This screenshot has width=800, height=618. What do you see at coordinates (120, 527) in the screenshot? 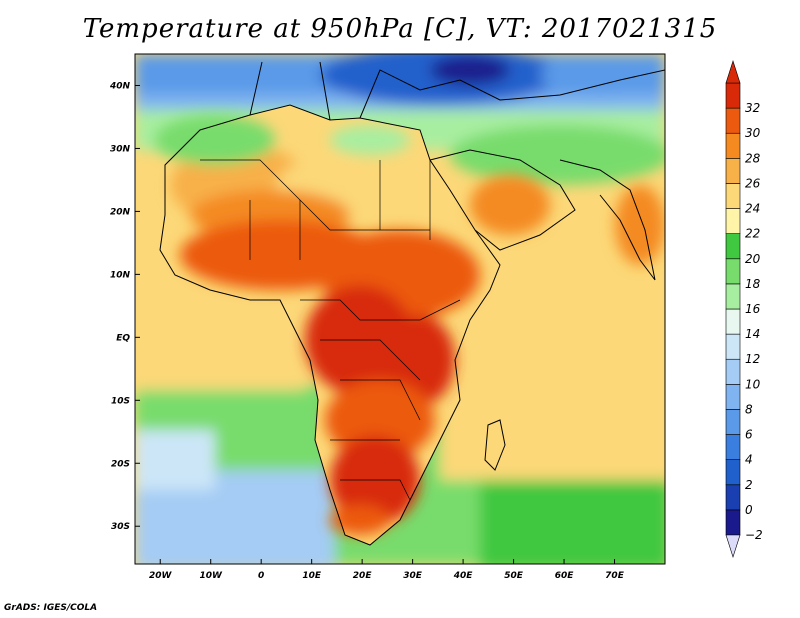
I see `lat-tick-label: 30S` at bounding box center [120, 527].